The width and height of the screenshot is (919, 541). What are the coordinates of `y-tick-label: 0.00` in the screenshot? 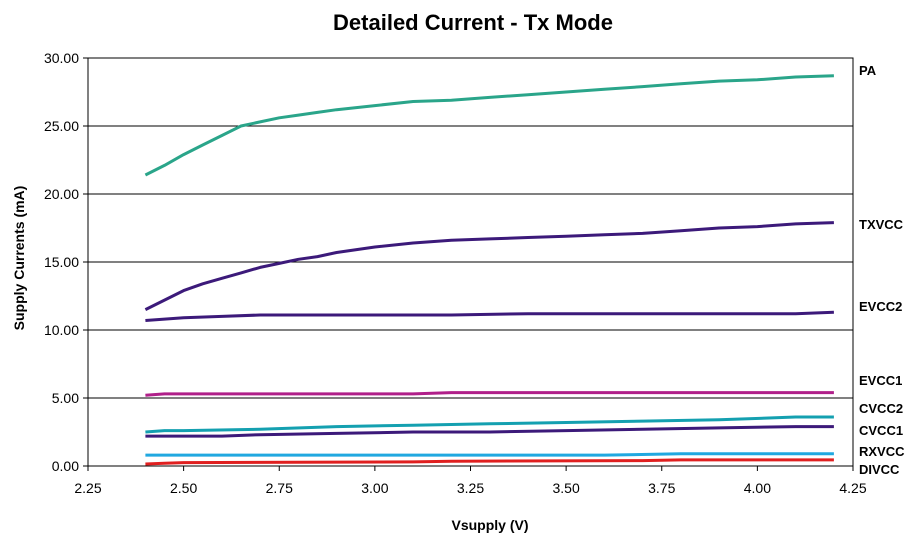 It's located at (65, 466).